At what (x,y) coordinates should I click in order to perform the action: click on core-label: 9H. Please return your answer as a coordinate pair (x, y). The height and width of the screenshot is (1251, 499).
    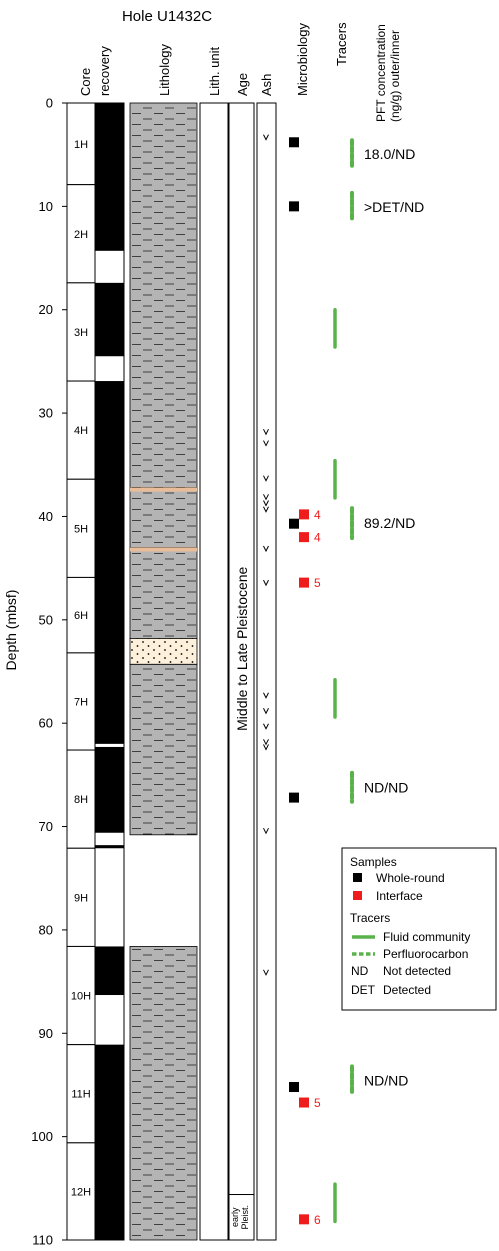
    Looking at the image, I should click on (81, 898).